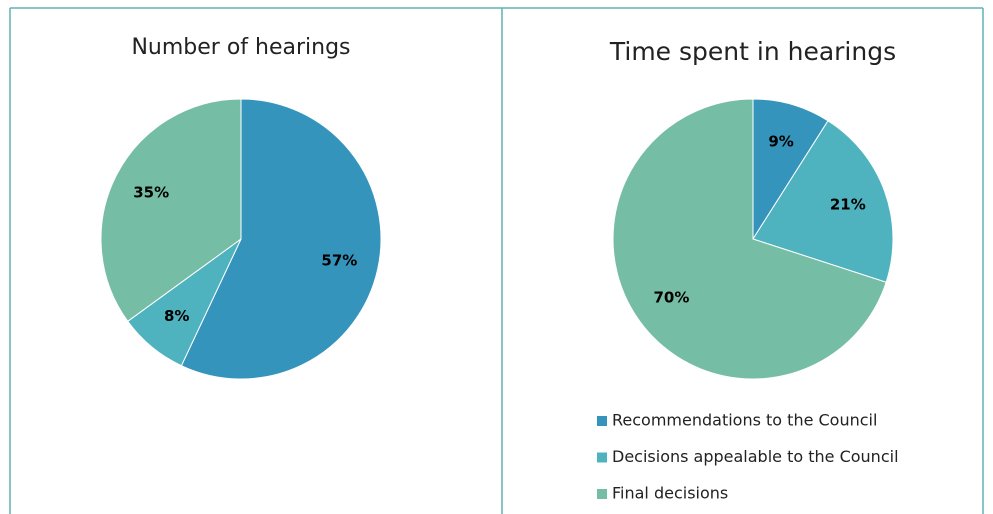 The image size is (993, 514). What do you see at coordinates (752, 51) in the screenshot?
I see `chart-title: Time spent in hearings` at bounding box center [752, 51].